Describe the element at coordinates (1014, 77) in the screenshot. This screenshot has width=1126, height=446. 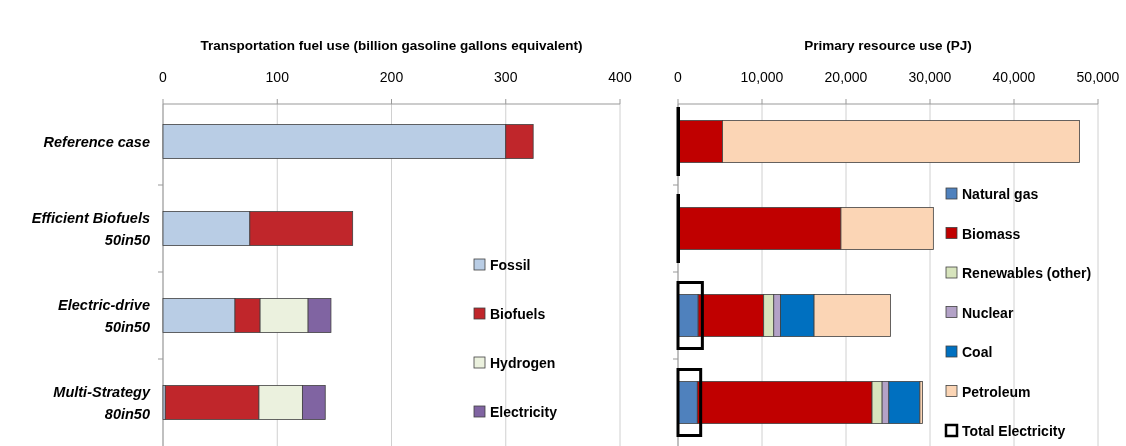
I see `x-tick-label: 40,000` at that location.